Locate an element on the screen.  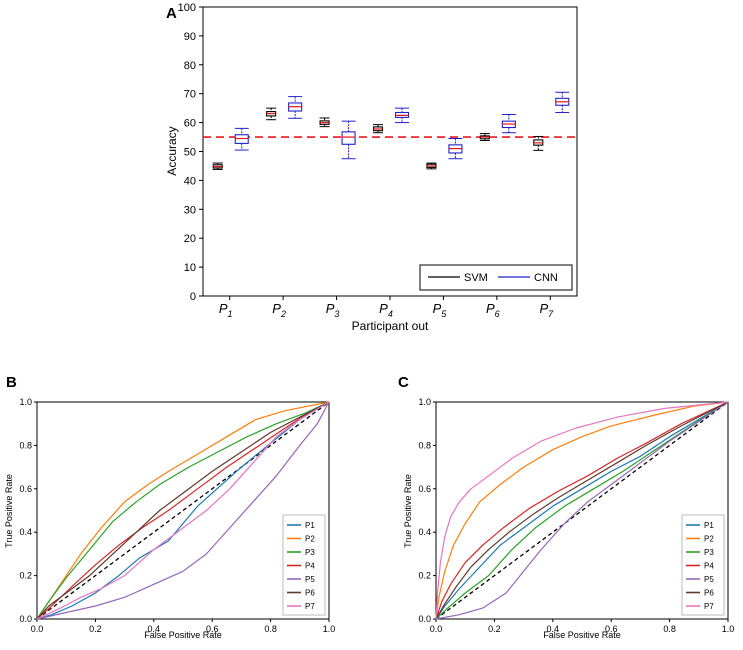
panel-a-y-tick-label: 100 is located at coordinates (187, 8).